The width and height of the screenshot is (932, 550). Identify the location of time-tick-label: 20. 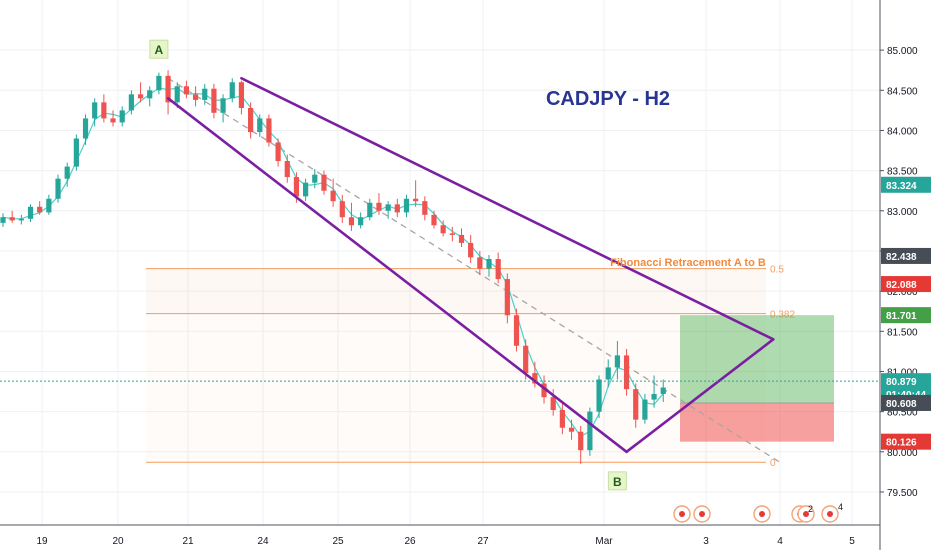
(118, 541).